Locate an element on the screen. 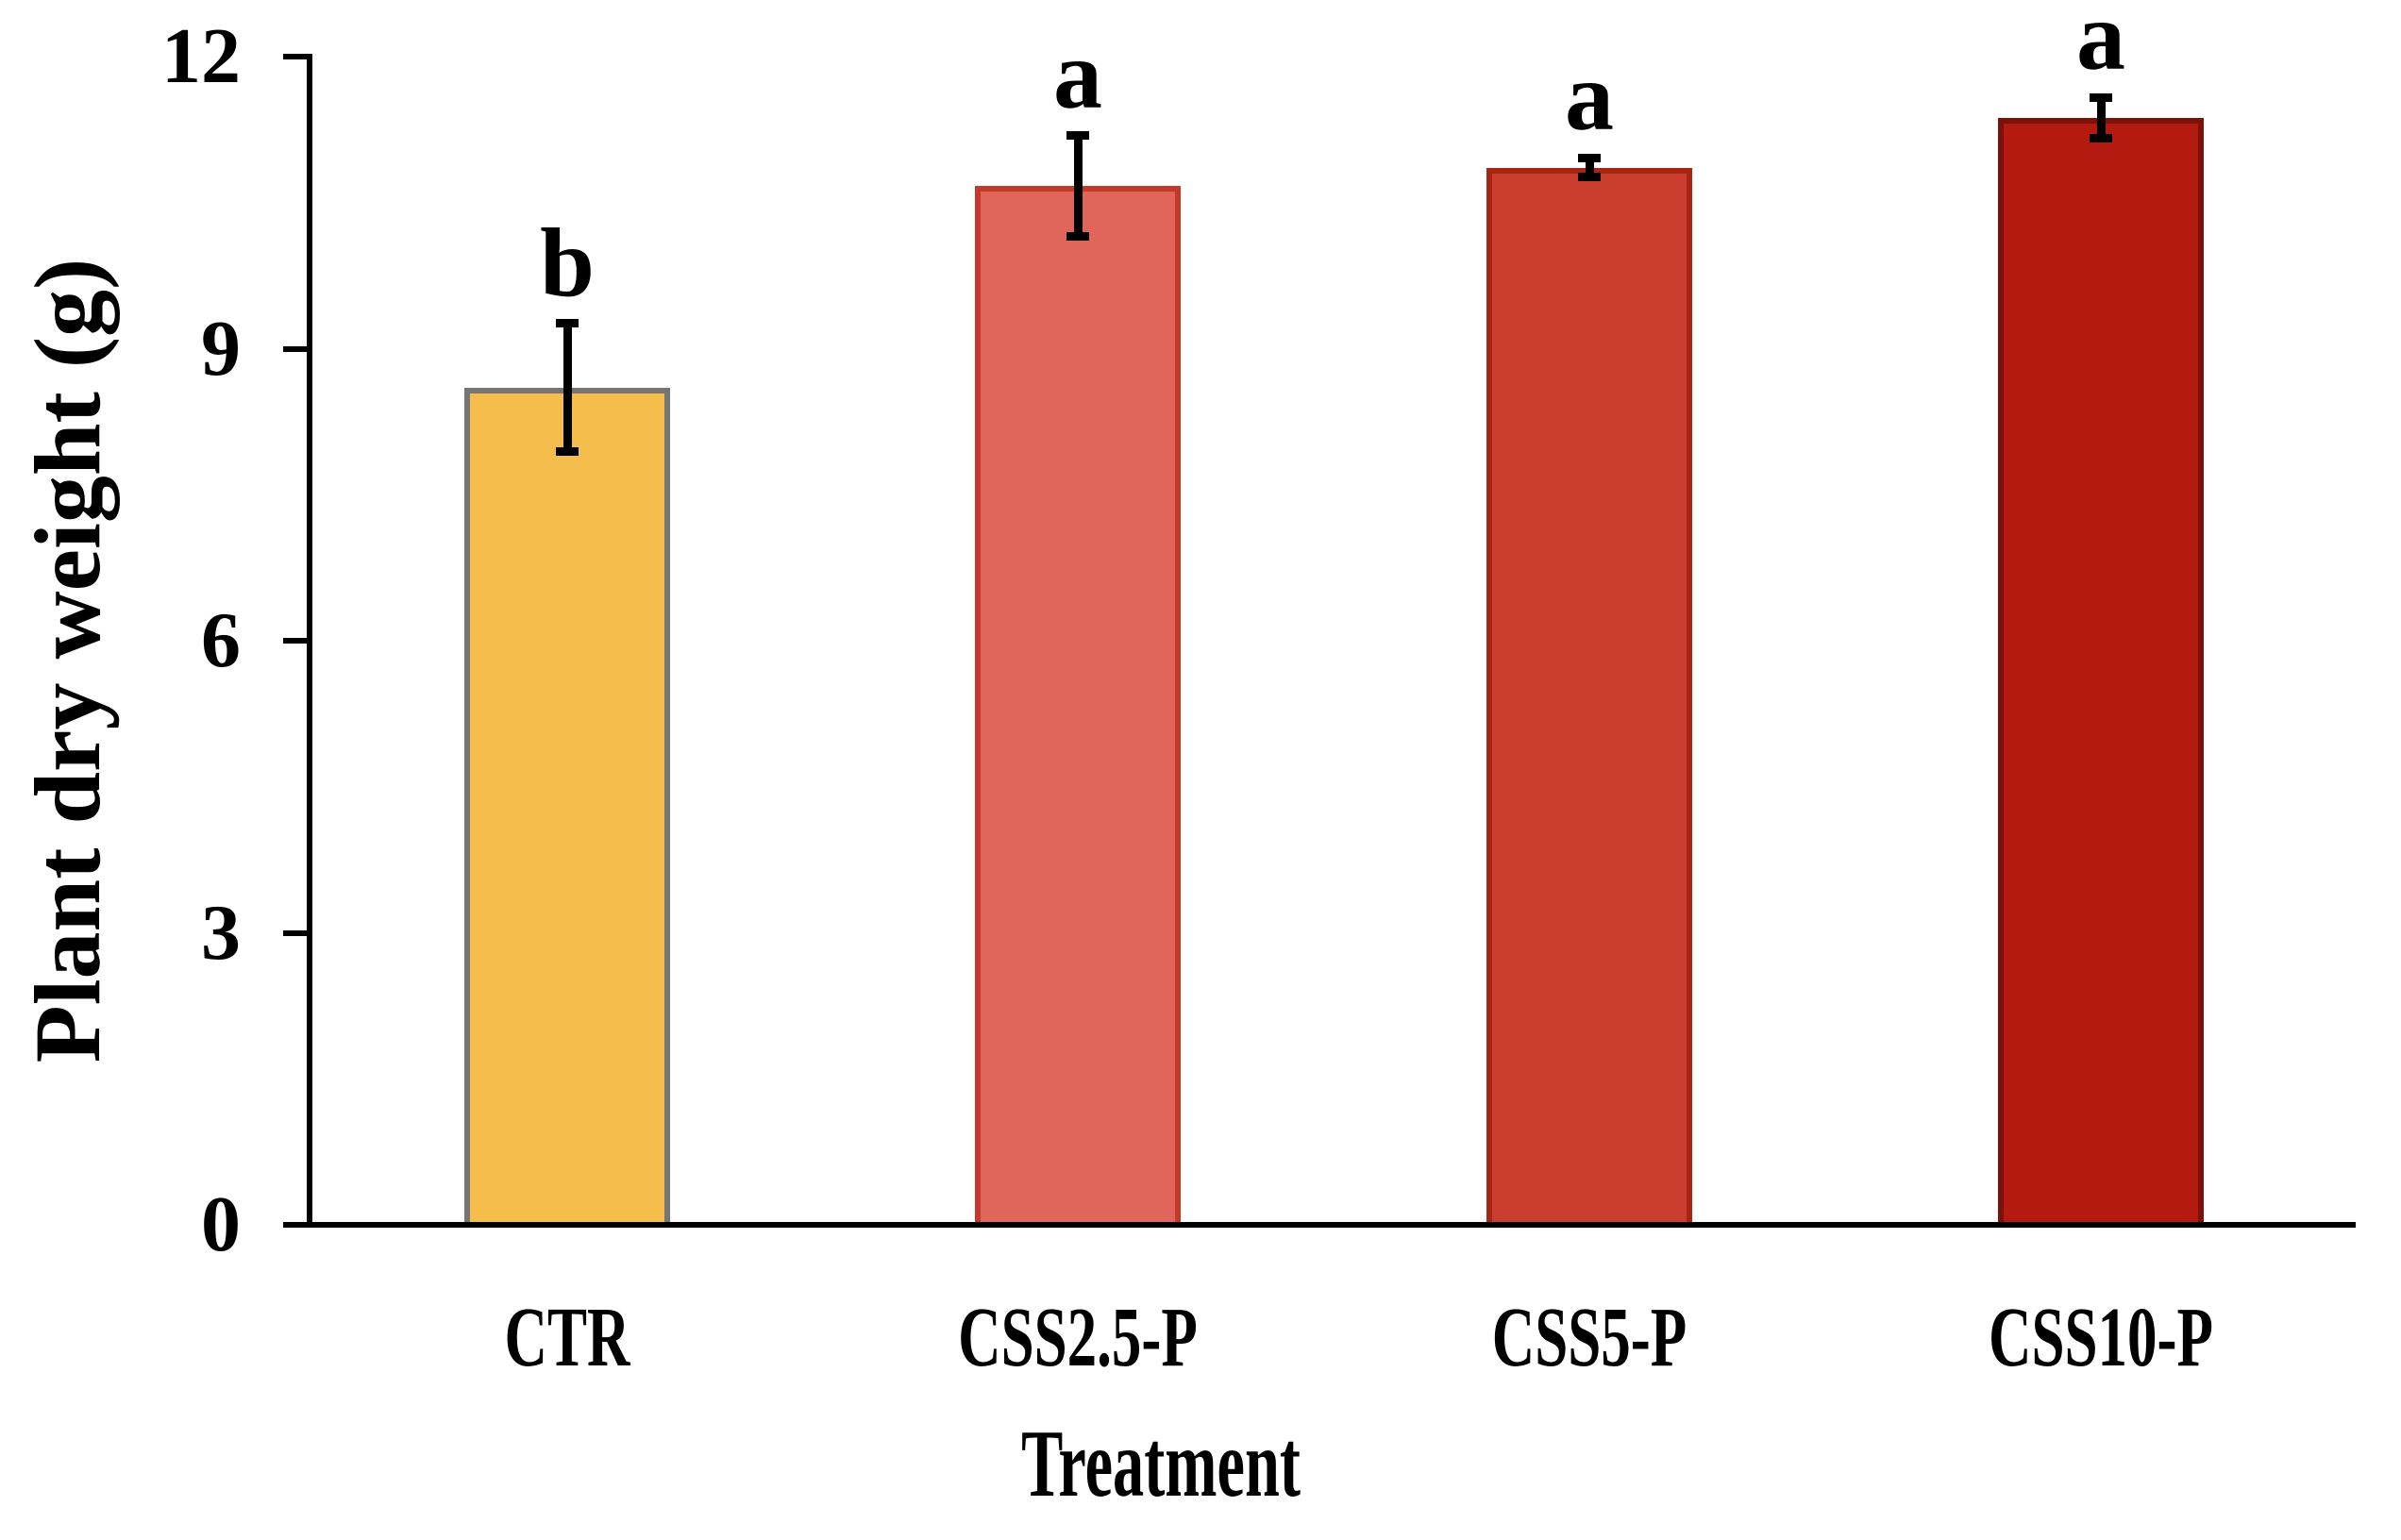 This screenshot has width=2401, height=1540. x-category-label-css5-p: CSS5-P is located at coordinates (1589, 1337).